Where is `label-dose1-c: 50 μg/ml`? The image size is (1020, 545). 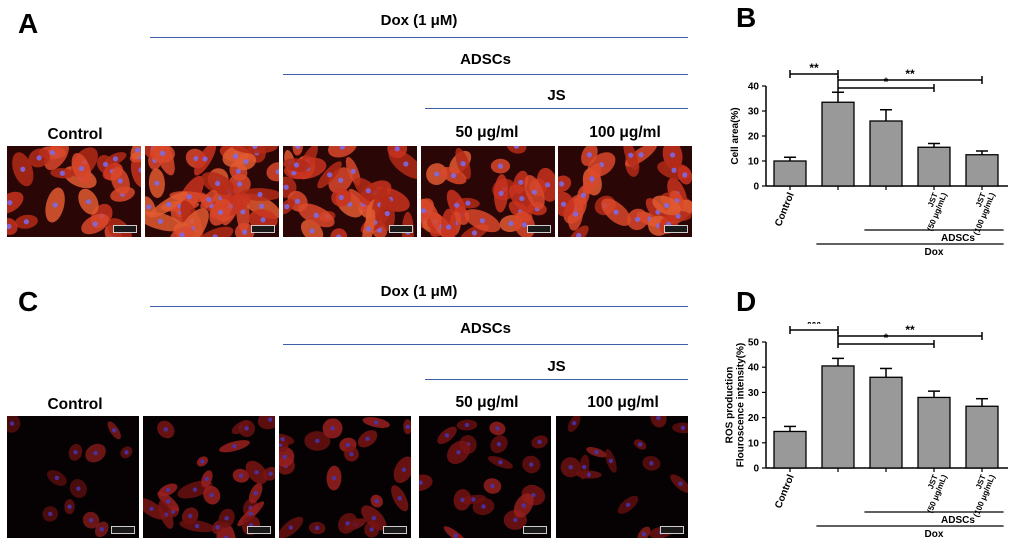 label-dose1-c: 50 μg/ml is located at coordinates (487, 402).